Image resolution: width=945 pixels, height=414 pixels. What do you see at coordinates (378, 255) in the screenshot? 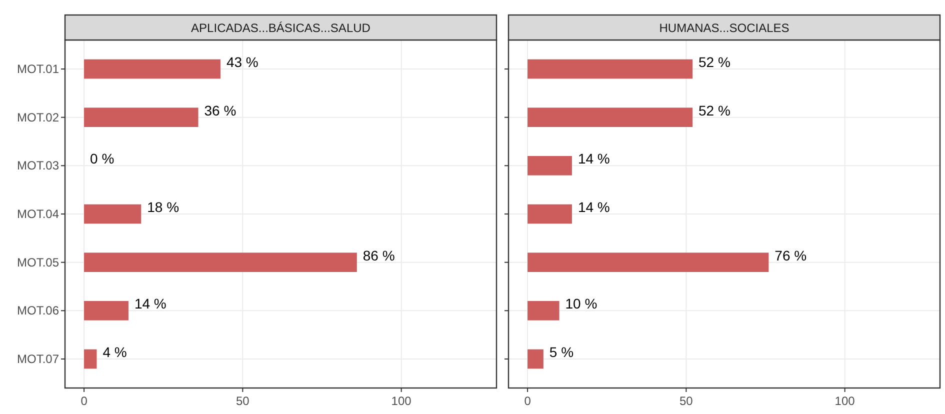
I see `data-label: 86 %` at bounding box center [378, 255].